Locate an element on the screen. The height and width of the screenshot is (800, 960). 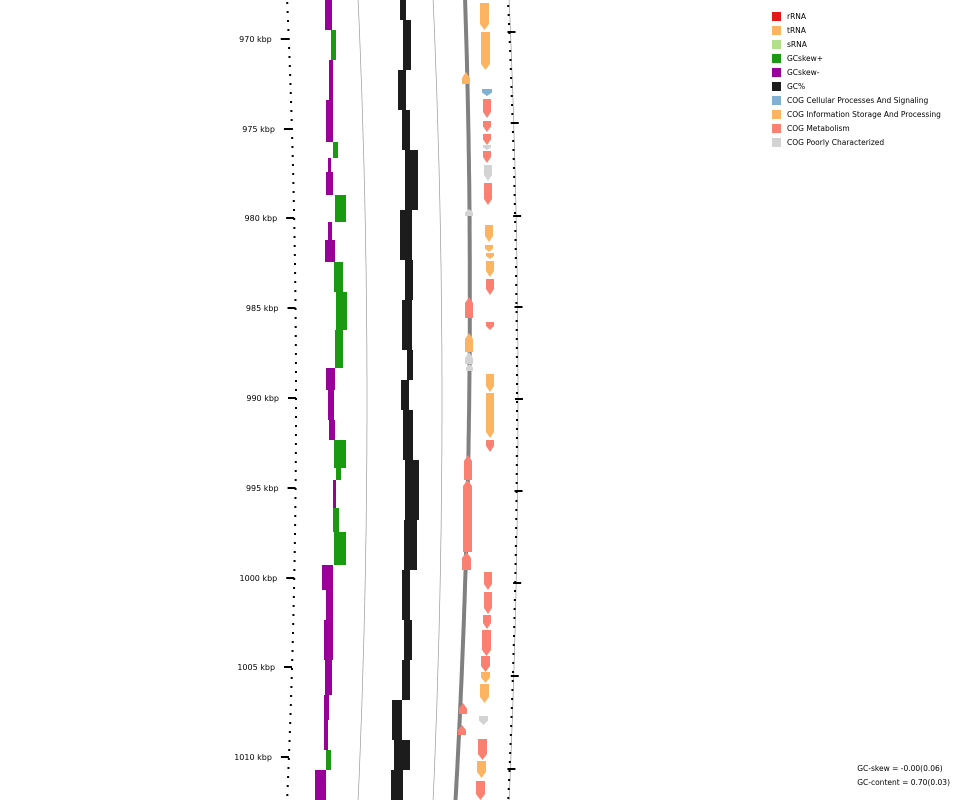
legend-label: tRNA is located at coordinates (796, 30).